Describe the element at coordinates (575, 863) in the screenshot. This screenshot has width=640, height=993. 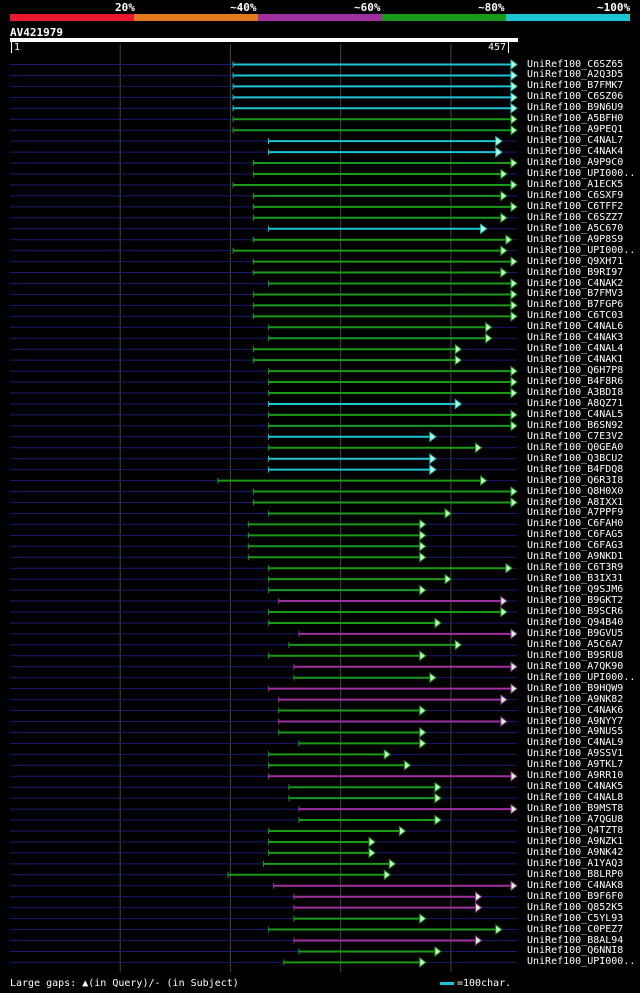
I see `hit-label: UniRef100_A1YAQ3` at that location.